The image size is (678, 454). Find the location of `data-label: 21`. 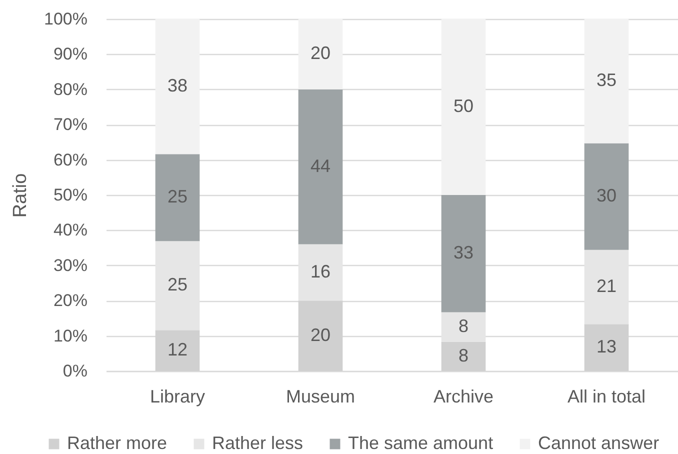

data-label: 21 is located at coordinates (606, 286).